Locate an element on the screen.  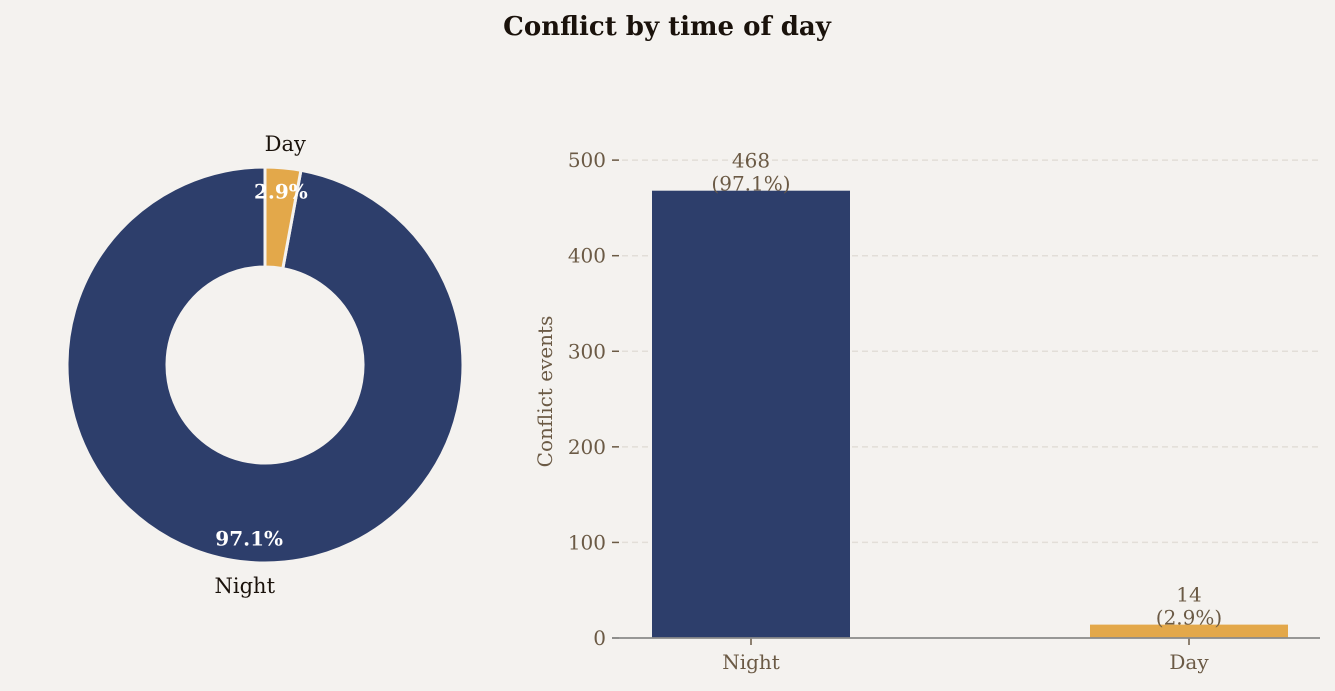
x-tick-label: Day is located at coordinates (1189, 662).